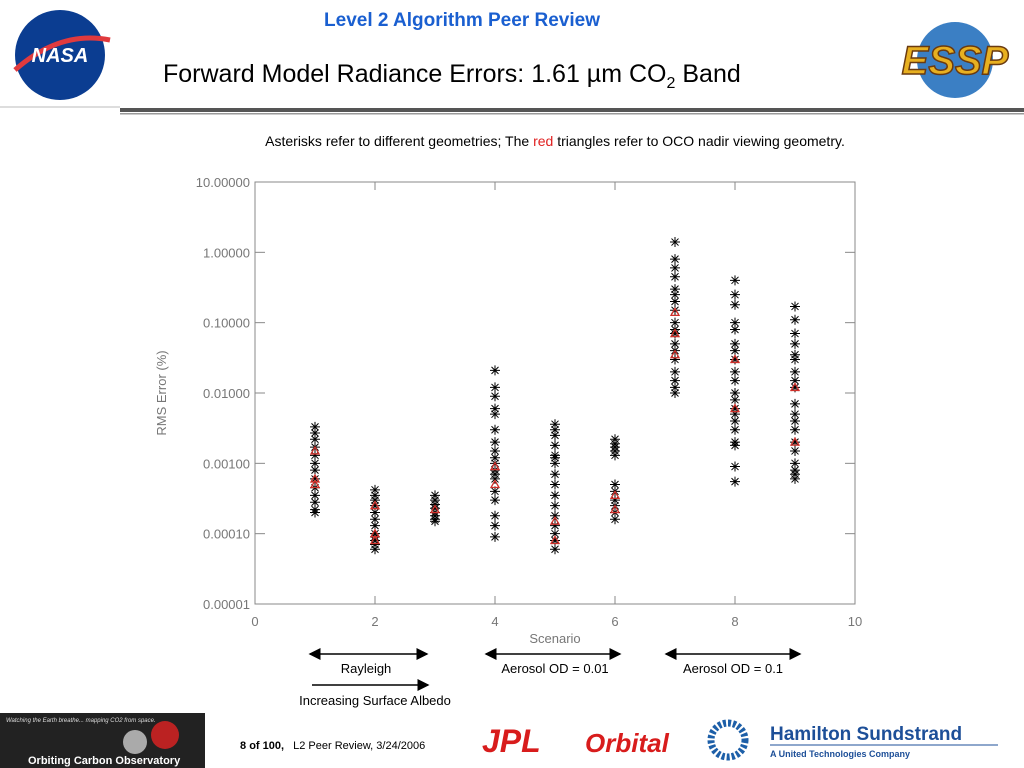 The height and width of the screenshot is (768, 1024). What do you see at coordinates (366, 668) in the screenshot?
I see `annotation: Rayleigh` at bounding box center [366, 668].